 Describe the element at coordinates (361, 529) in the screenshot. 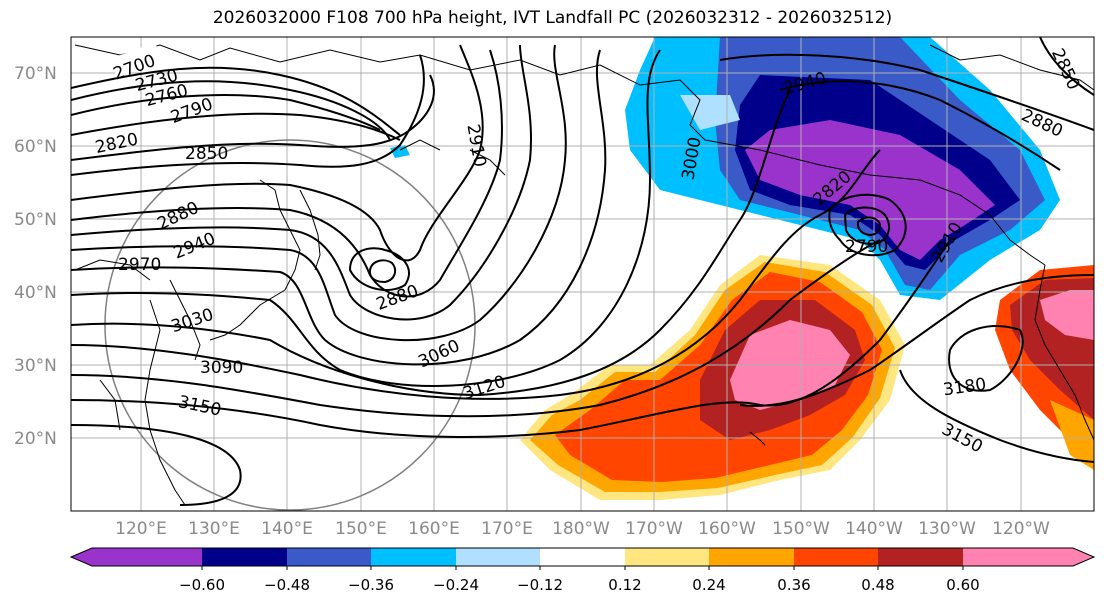

I see `lon-label-150e: 150°E` at that location.